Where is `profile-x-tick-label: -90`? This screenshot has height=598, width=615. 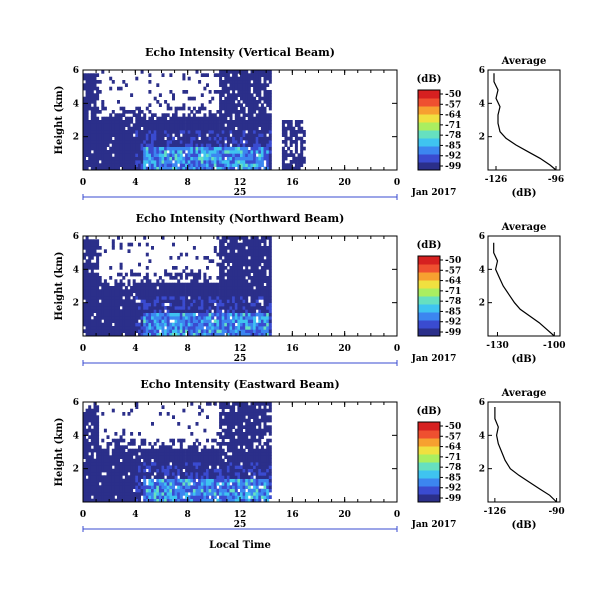
profile-x-tick-label: -90 is located at coordinates (556, 512).